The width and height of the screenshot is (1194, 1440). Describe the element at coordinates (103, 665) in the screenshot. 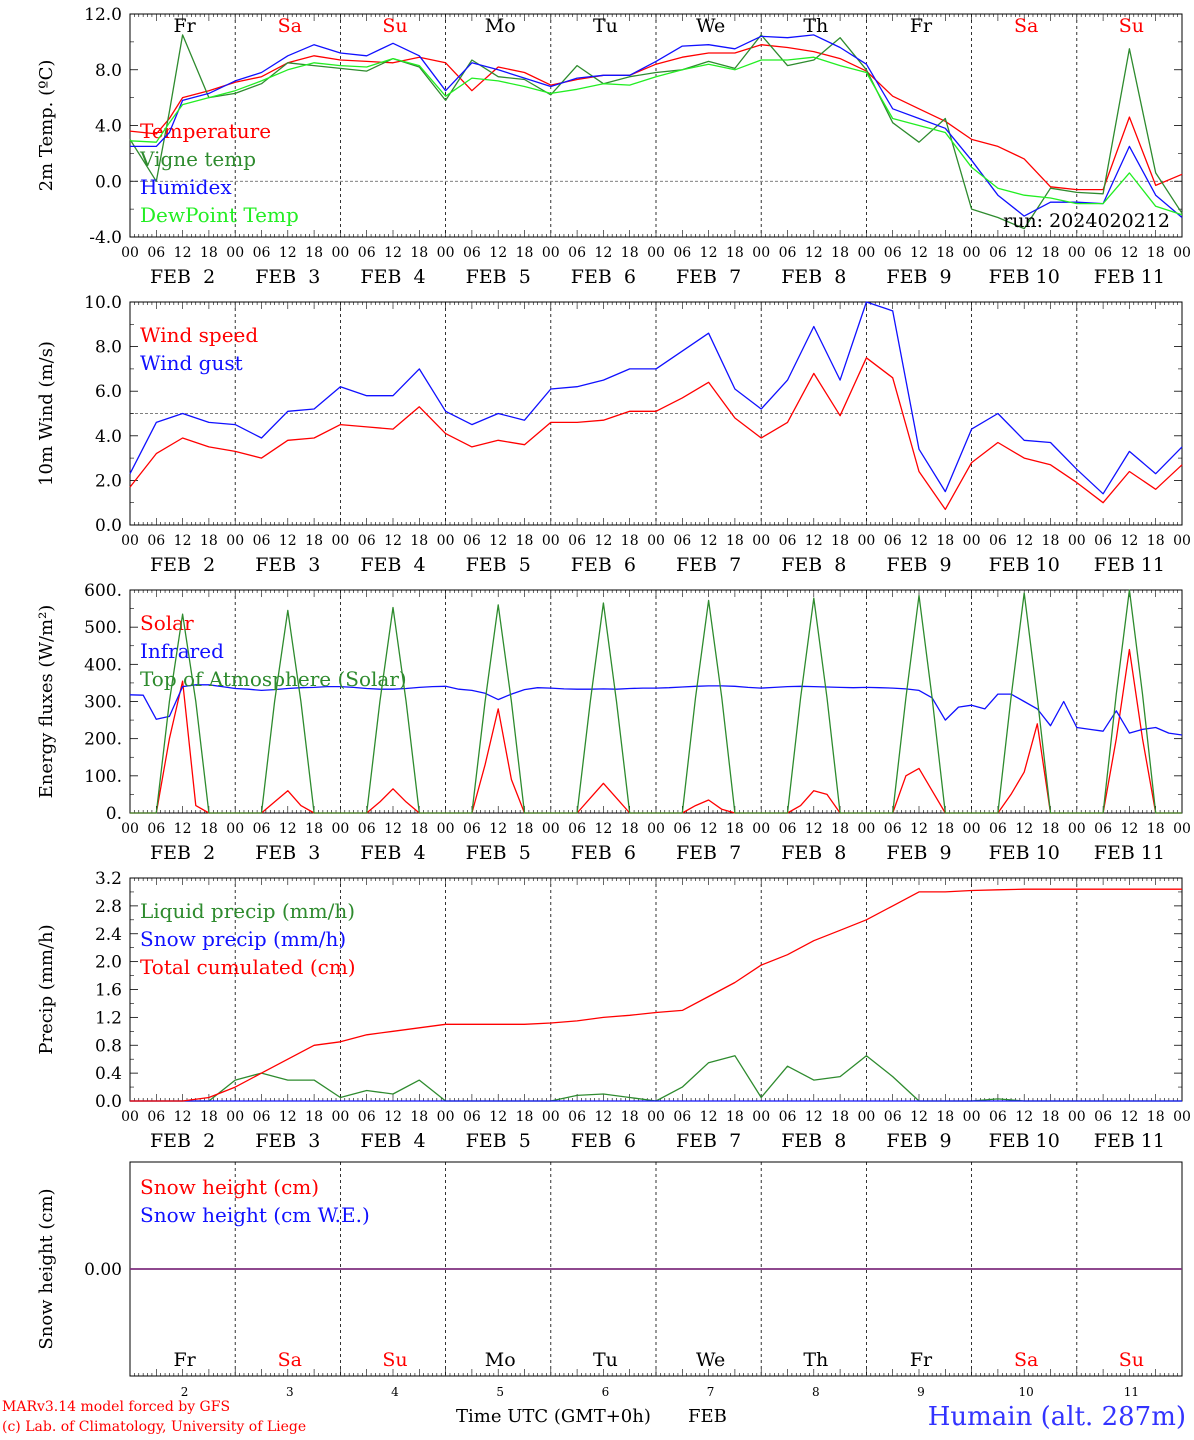

I see `y-tick-label: 400.` at that location.